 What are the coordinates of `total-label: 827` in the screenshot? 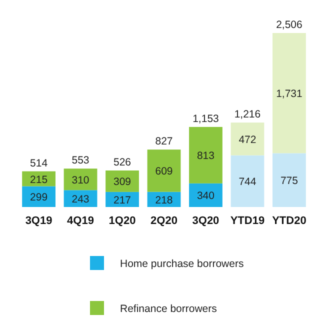 It's located at (164, 142).